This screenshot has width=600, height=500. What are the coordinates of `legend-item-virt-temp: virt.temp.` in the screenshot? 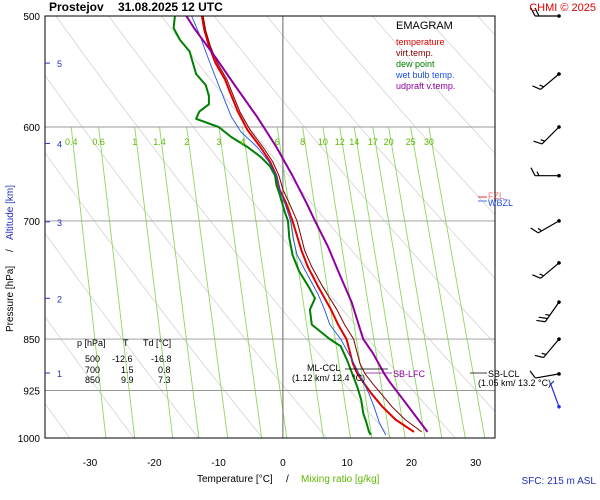 It's located at (414, 53).